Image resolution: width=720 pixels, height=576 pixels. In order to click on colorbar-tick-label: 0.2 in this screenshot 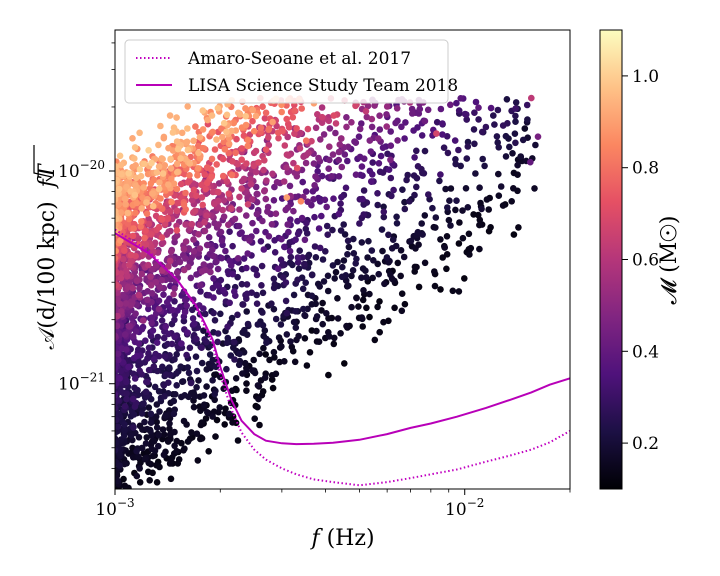, I will do `click(645, 444)`.